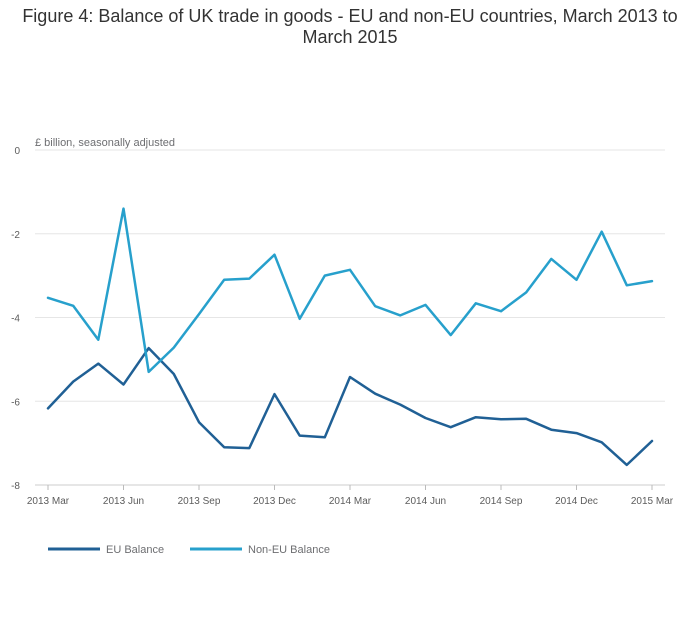  I want to click on y-tick-label: -4, so click(15, 319).